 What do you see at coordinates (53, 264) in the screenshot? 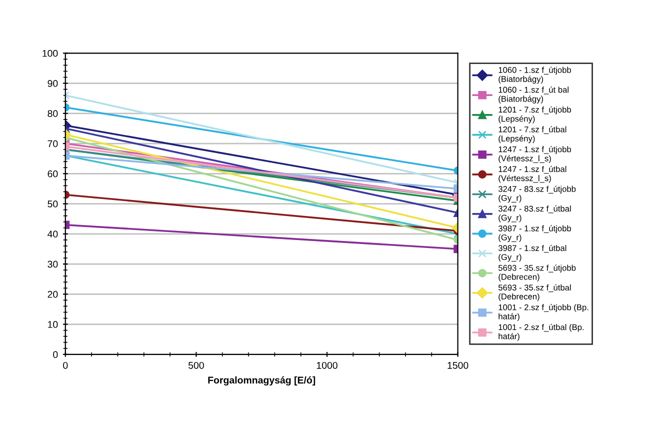
I see `y-tick-label: 30` at bounding box center [53, 264].